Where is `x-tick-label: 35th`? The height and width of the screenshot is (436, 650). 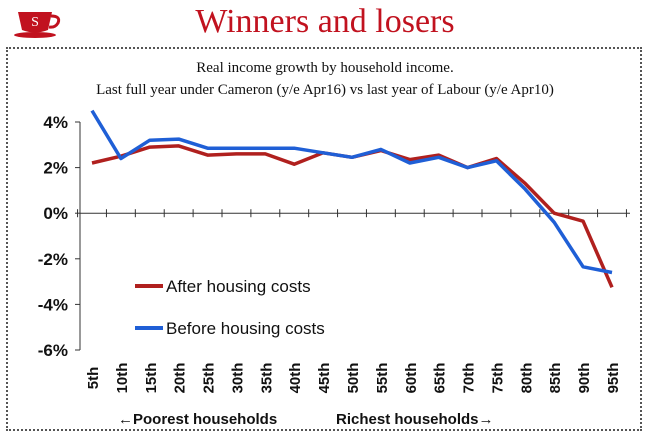 x-tick-label: 35th is located at coordinates (266, 378).